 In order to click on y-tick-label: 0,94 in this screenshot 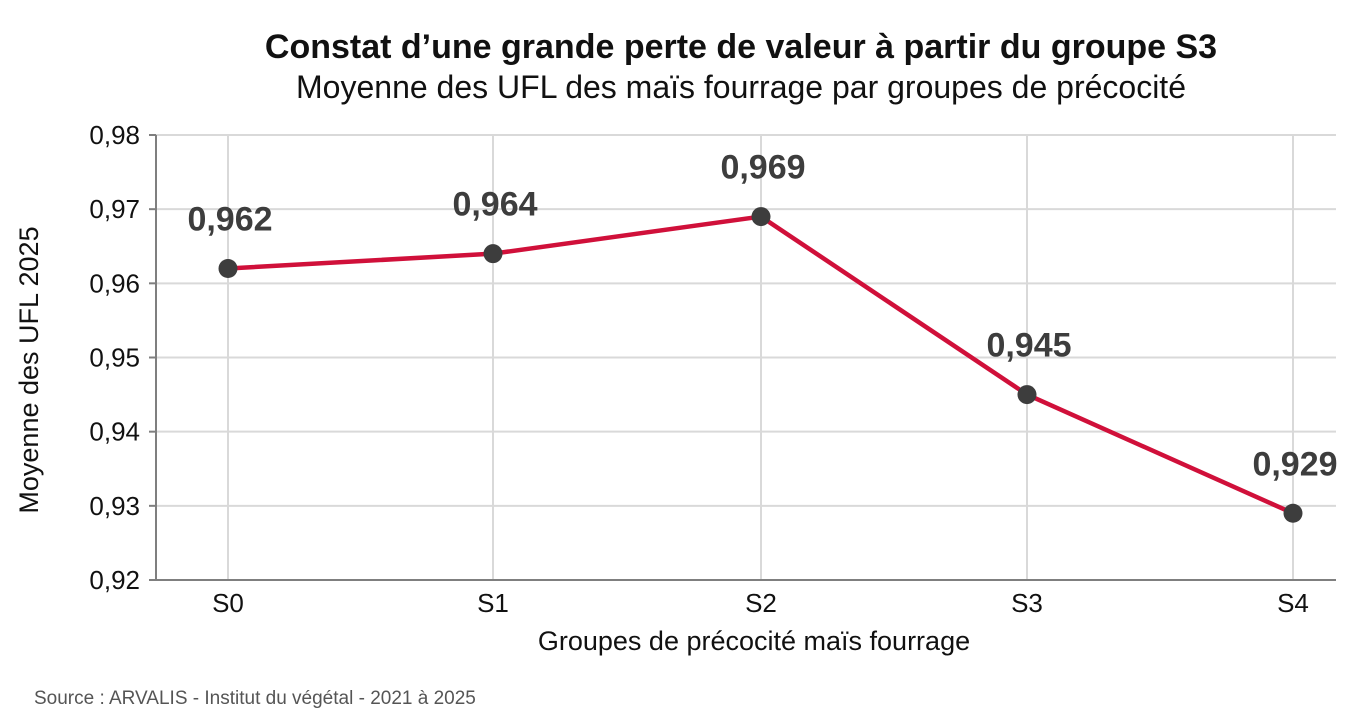, I will do `click(114, 432)`.